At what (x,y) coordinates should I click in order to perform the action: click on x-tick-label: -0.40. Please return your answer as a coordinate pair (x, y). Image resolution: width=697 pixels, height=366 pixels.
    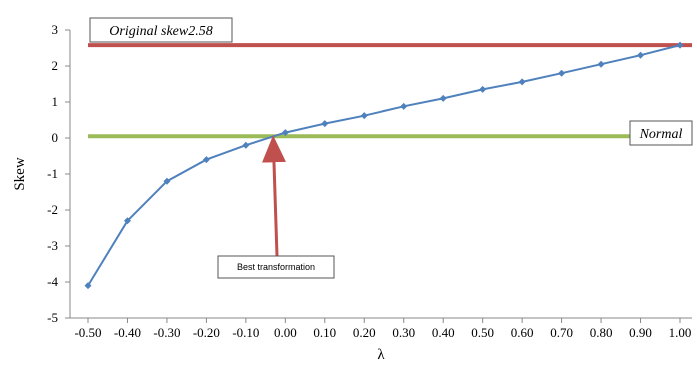
    Looking at the image, I should click on (127, 332).